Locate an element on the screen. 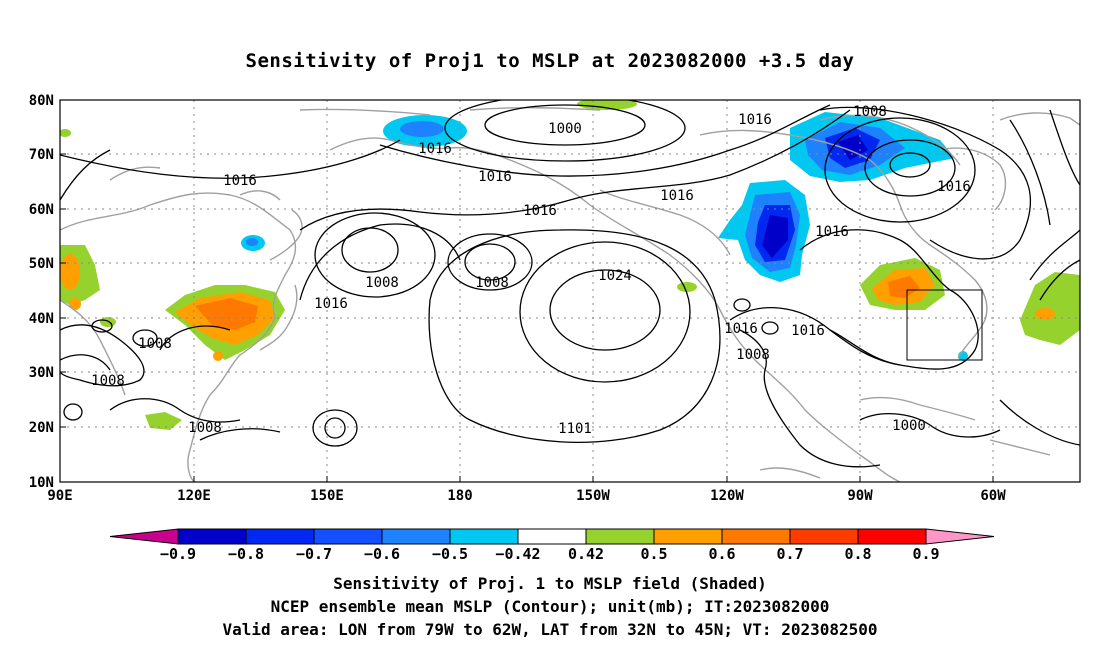  colorbar-tick-label: 0.9 is located at coordinates (925, 554).